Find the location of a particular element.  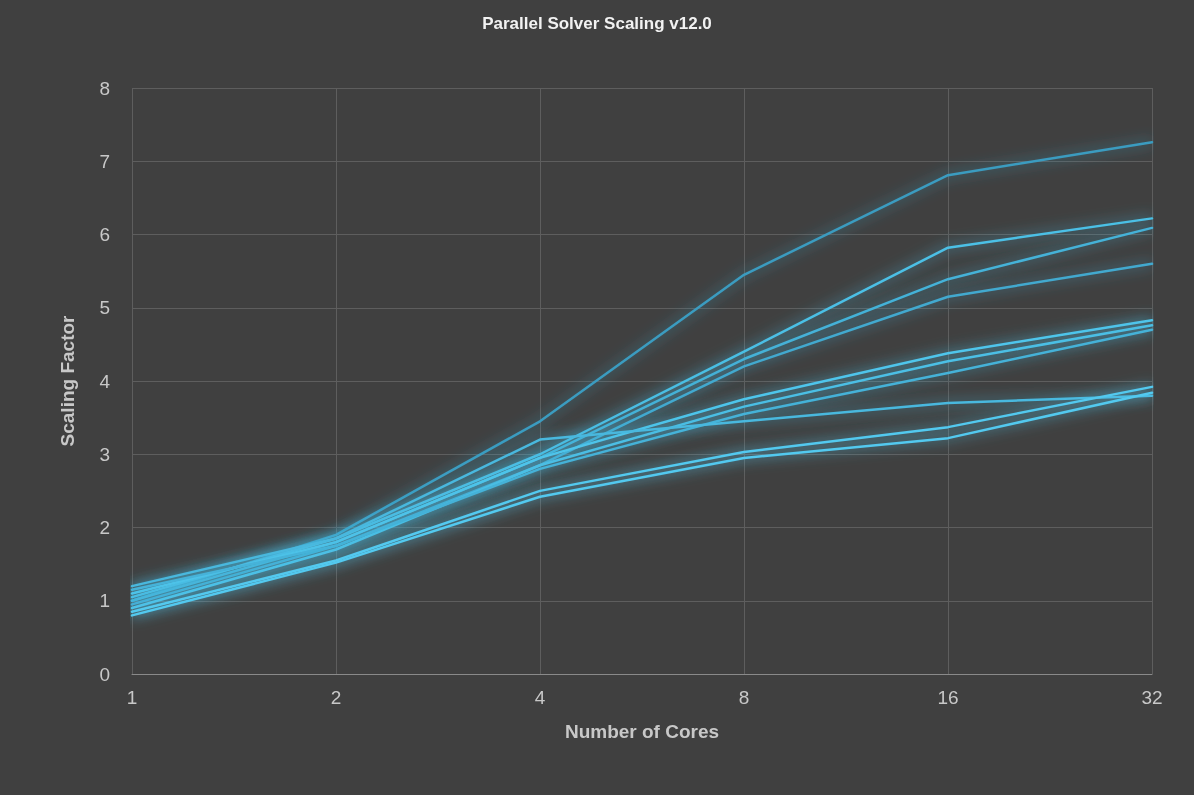

y-tick-label: 1 is located at coordinates (104, 601).